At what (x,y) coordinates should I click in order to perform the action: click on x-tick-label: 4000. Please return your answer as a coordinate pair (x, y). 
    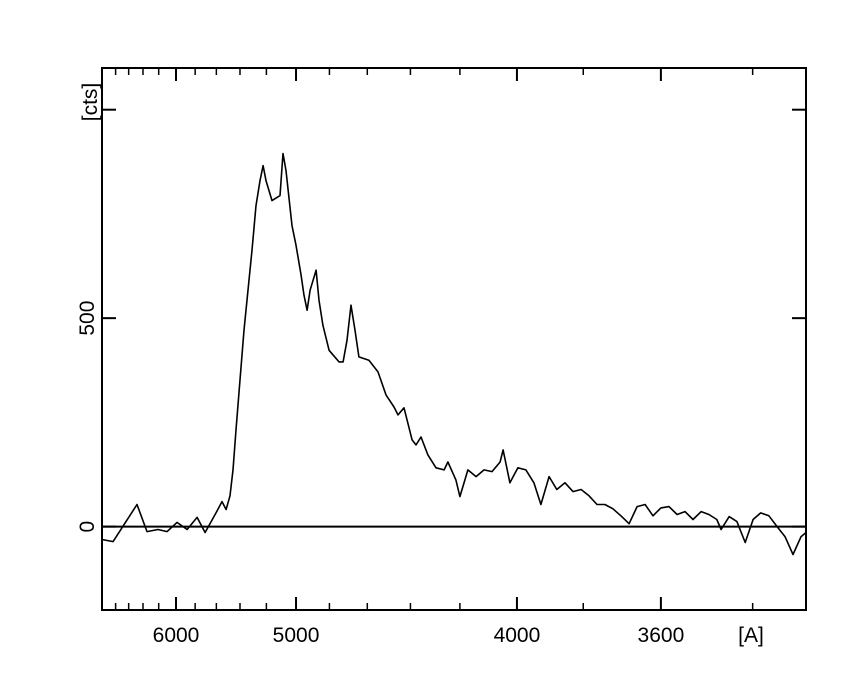
    Looking at the image, I should click on (517, 635).